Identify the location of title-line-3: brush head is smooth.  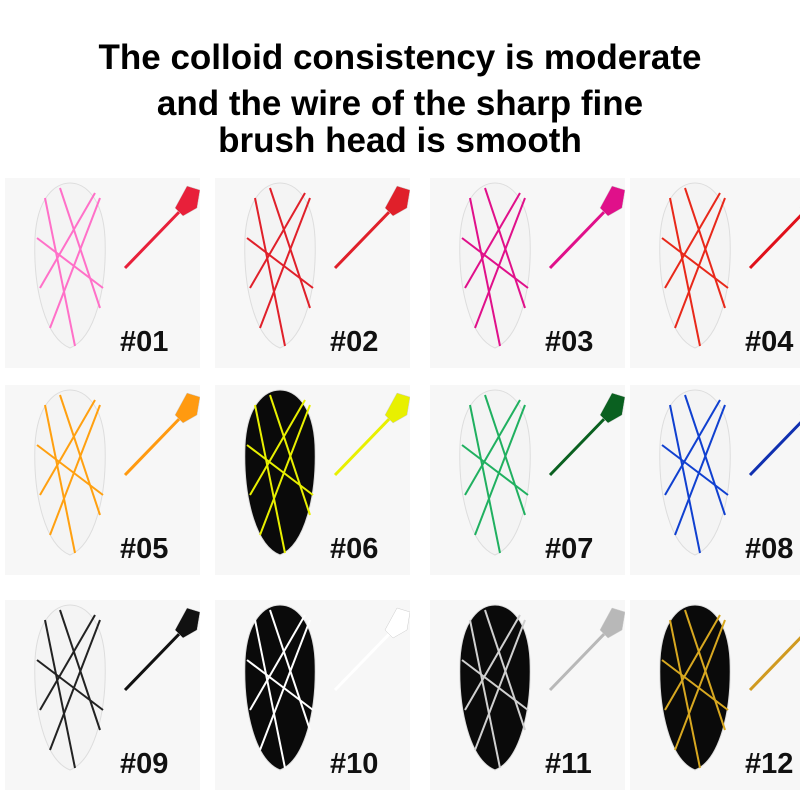
(400, 140).